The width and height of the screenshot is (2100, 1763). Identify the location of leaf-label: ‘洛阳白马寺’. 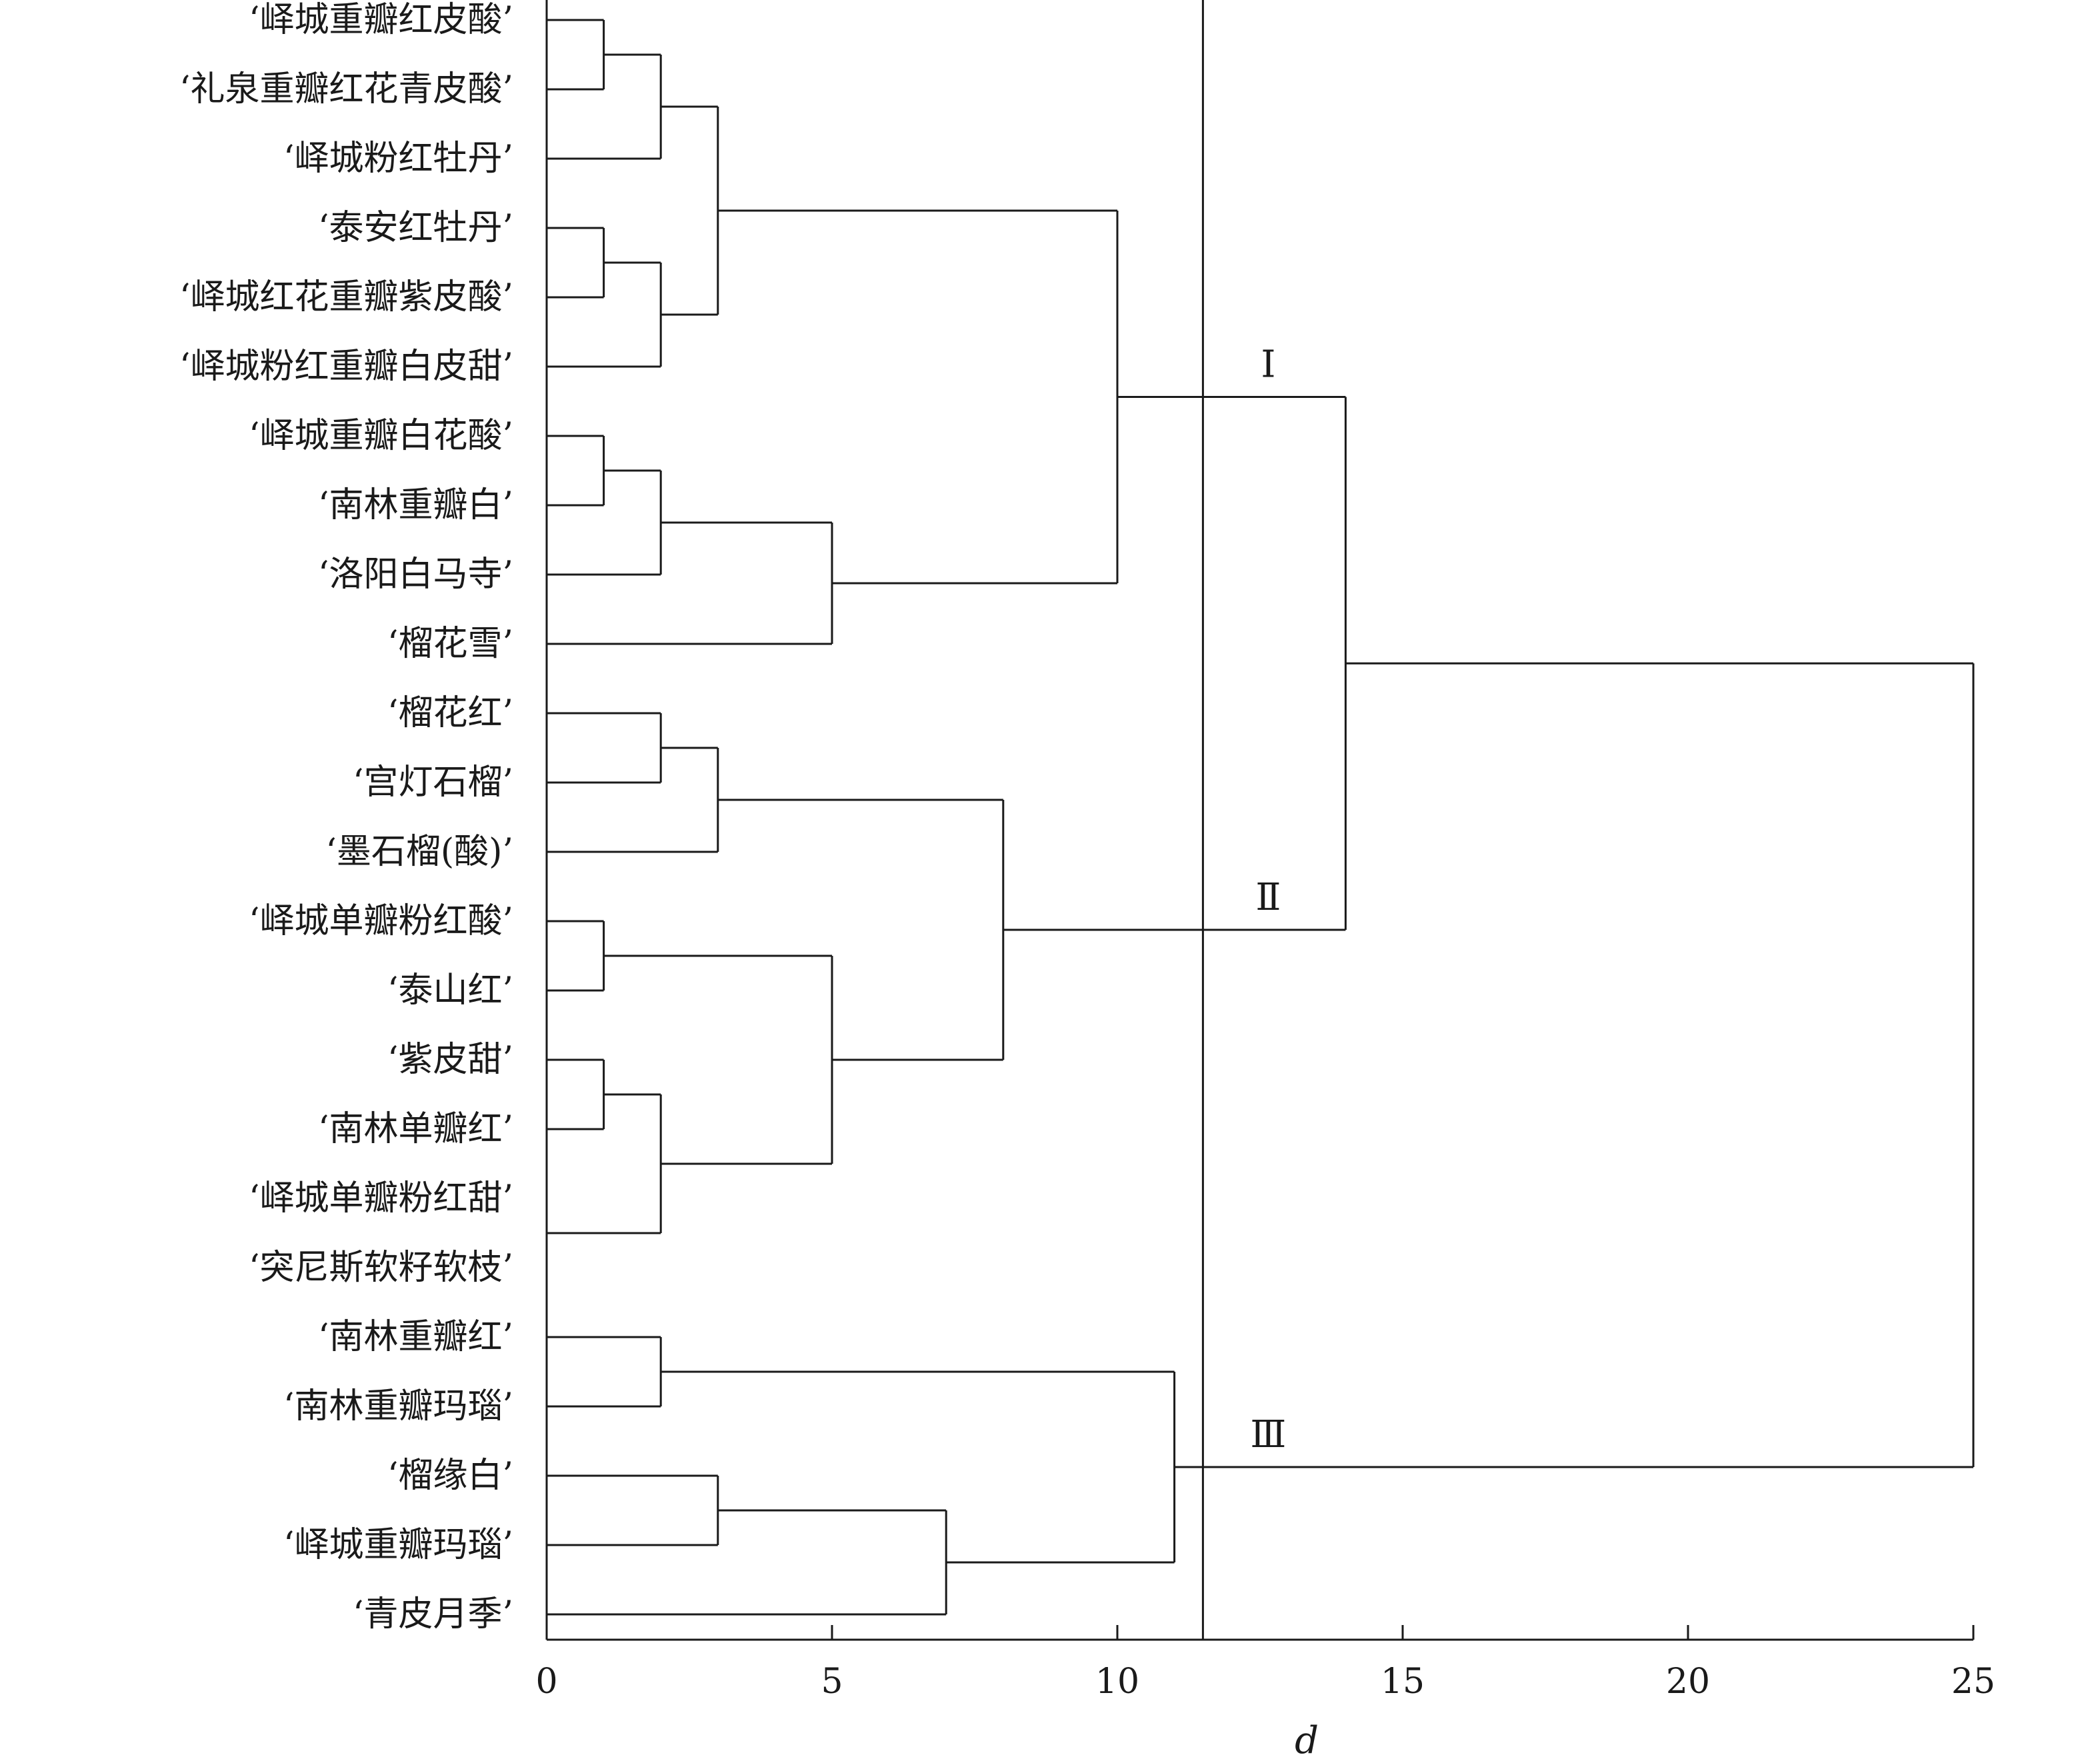
(415, 575).